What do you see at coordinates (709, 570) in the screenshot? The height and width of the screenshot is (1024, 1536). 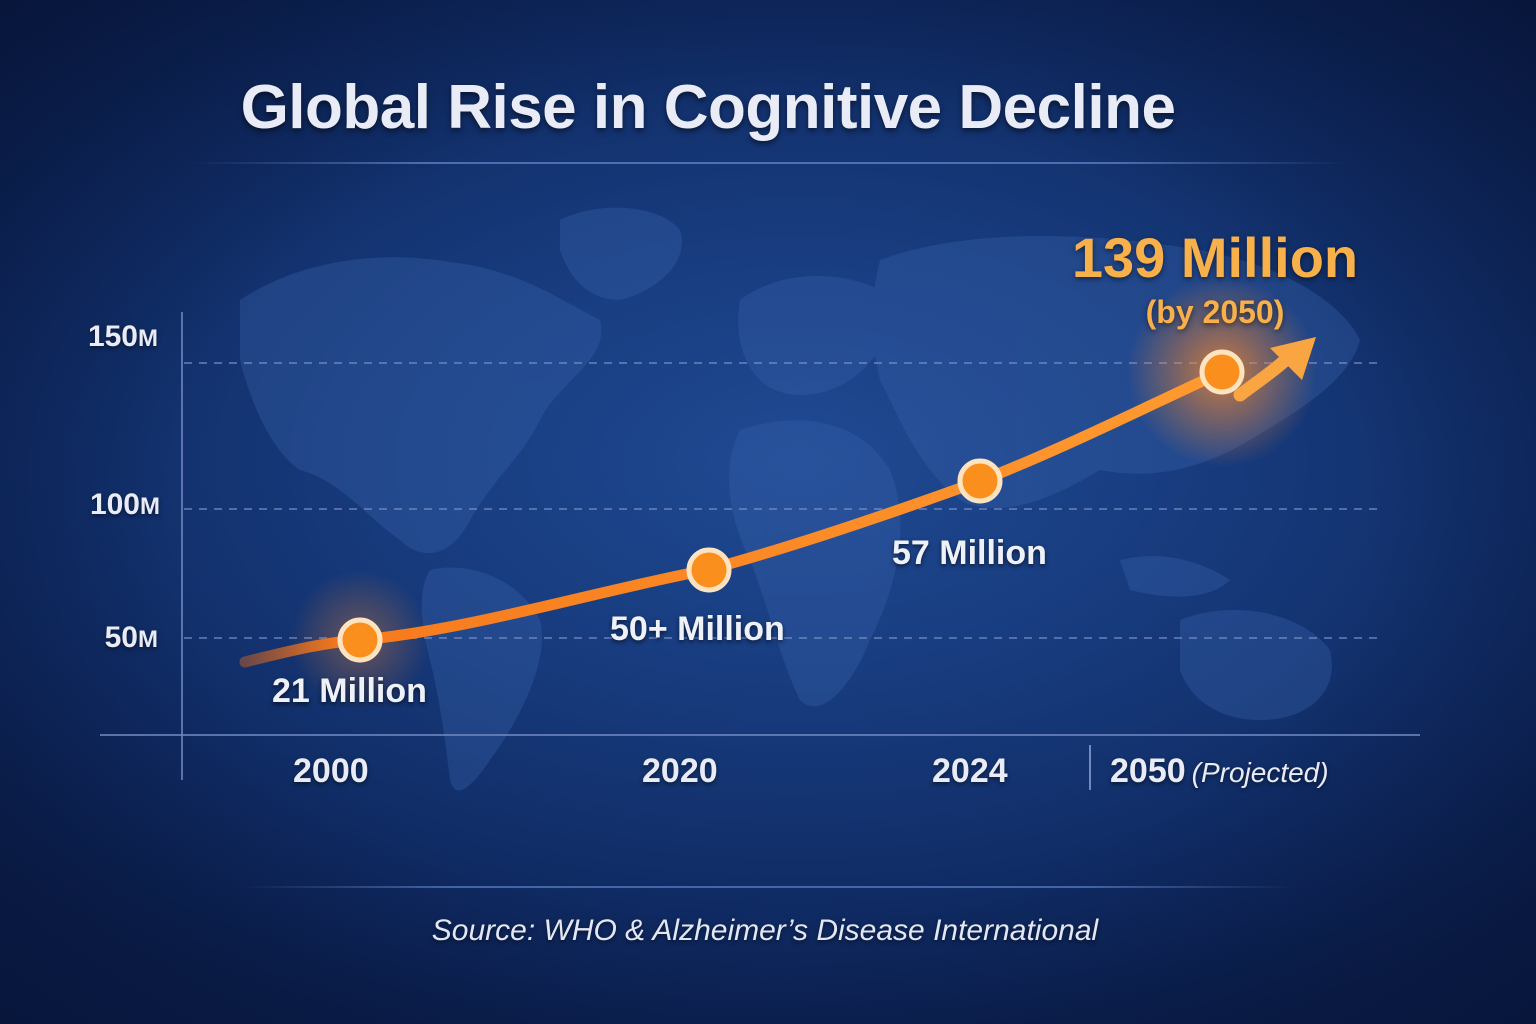 I see `data-point-2020` at bounding box center [709, 570].